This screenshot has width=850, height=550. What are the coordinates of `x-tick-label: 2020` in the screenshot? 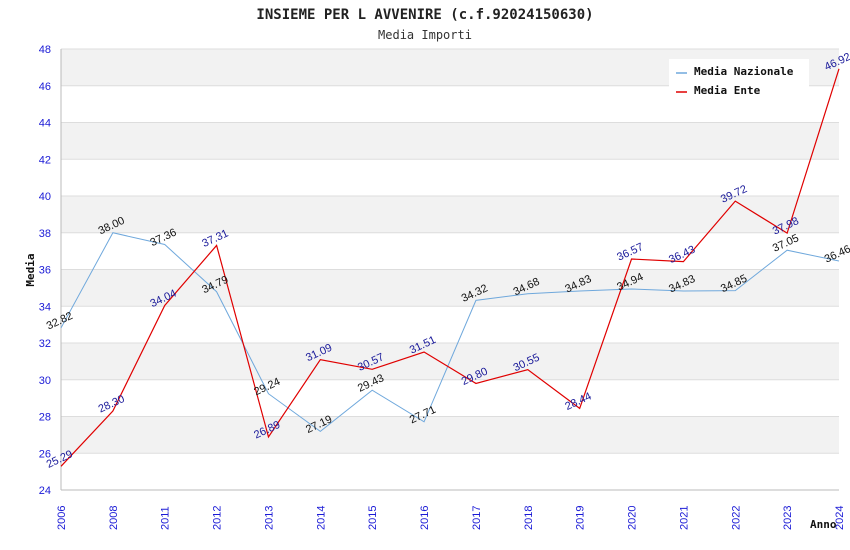 It's located at (633, 518).